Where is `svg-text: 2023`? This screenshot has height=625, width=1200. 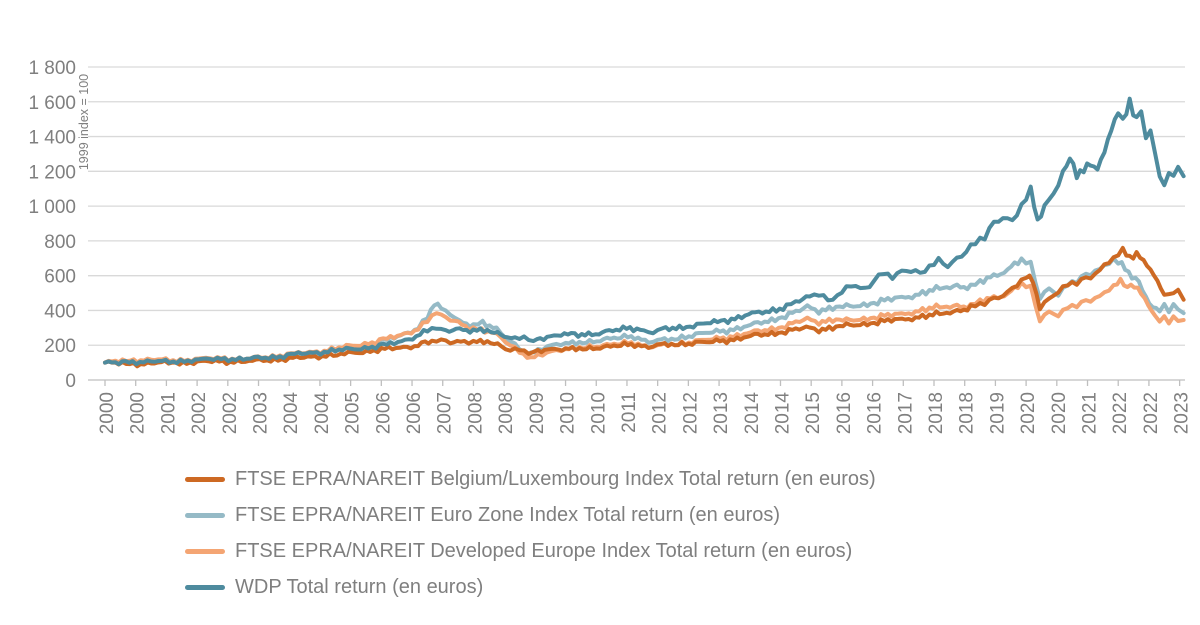 svg-text: 2023 is located at coordinates (1182, 413).